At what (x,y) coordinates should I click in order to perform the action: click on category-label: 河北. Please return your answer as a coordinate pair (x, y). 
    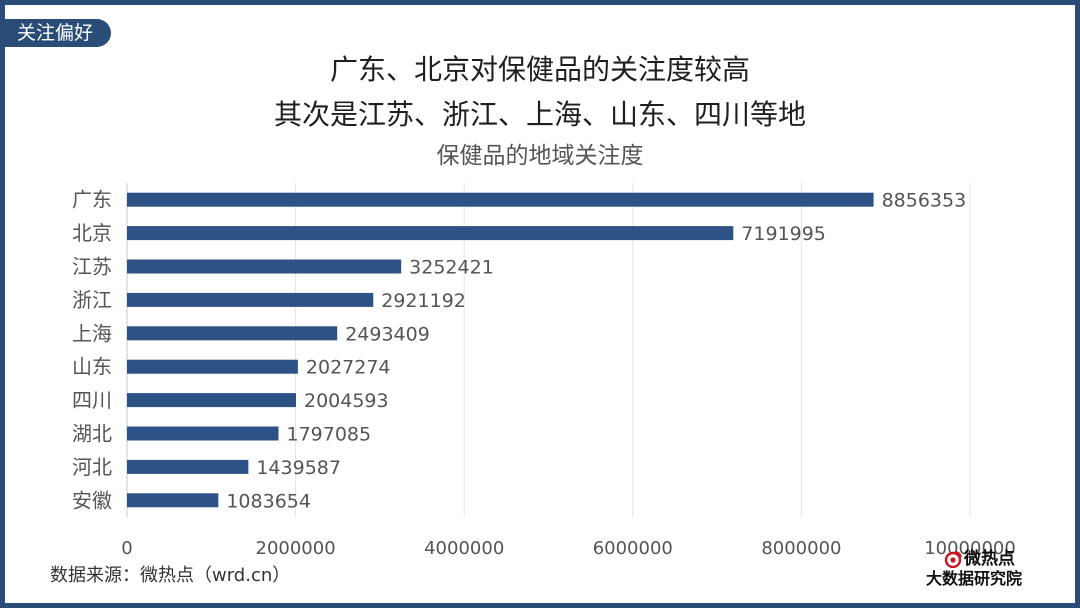
    Looking at the image, I should click on (92, 467).